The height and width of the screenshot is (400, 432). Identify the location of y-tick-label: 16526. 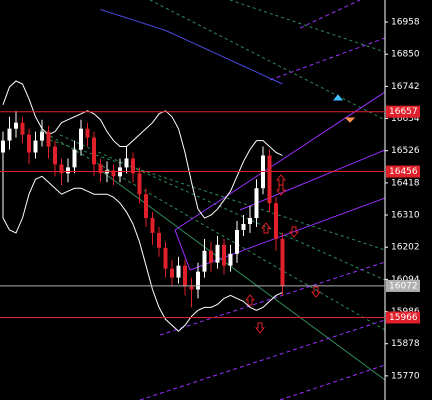
(405, 151).